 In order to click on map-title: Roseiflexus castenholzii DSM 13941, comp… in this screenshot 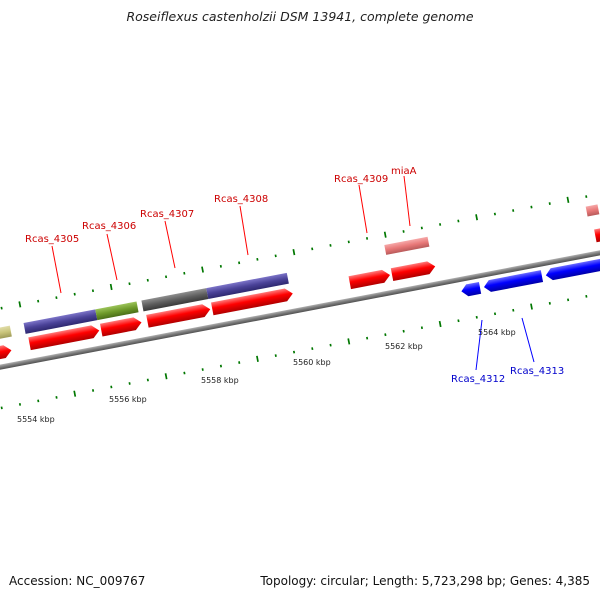, I will do `click(300, 16)`.